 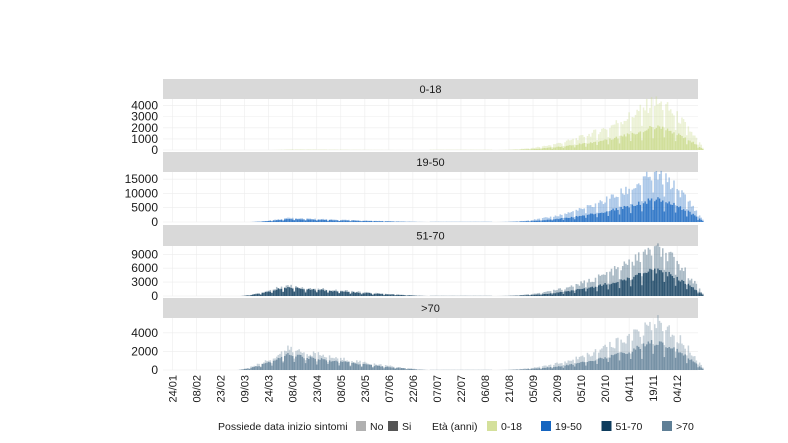 I want to click on x-tick-label: 04/11, so click(x=630, y=388).